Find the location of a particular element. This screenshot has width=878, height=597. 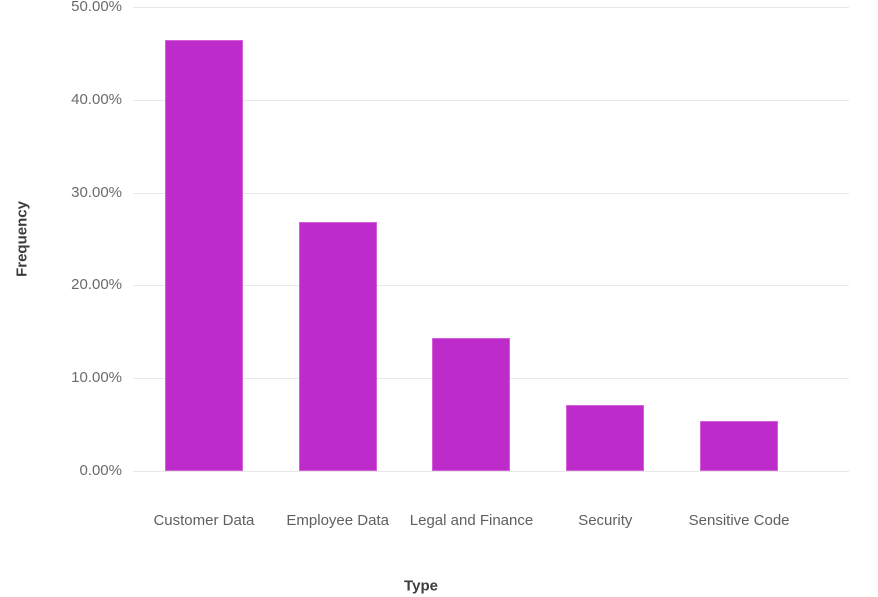

y-tick-label: 10.00% is located at coordinates (96, 378).